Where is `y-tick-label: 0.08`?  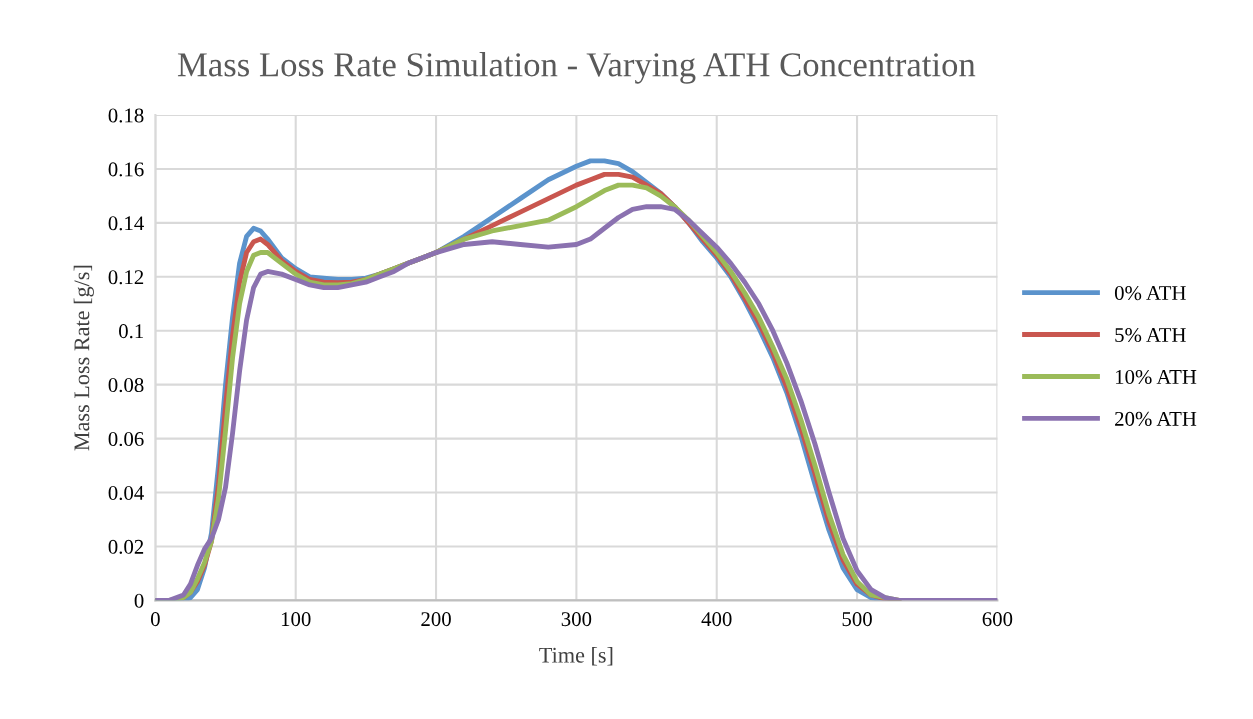 y-tick-label: 0.08 is located at coordinates (126, 385).